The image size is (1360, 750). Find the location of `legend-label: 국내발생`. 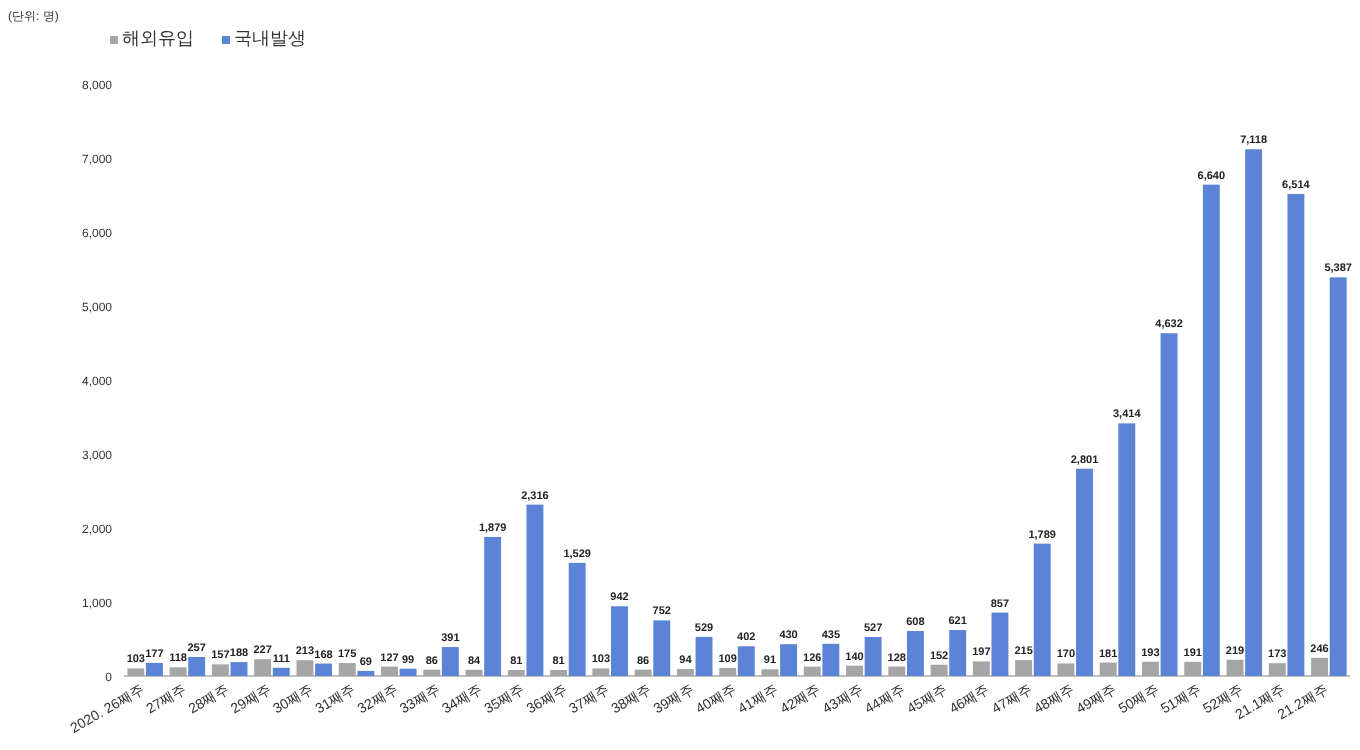

legend-label: 국내발생 is located at coordinates (270, 38).